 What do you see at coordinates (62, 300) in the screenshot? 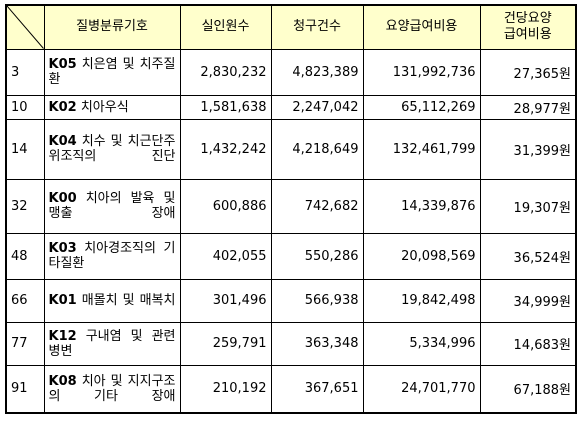
I see `disease-code: K01` at bounding box center [62, 300].